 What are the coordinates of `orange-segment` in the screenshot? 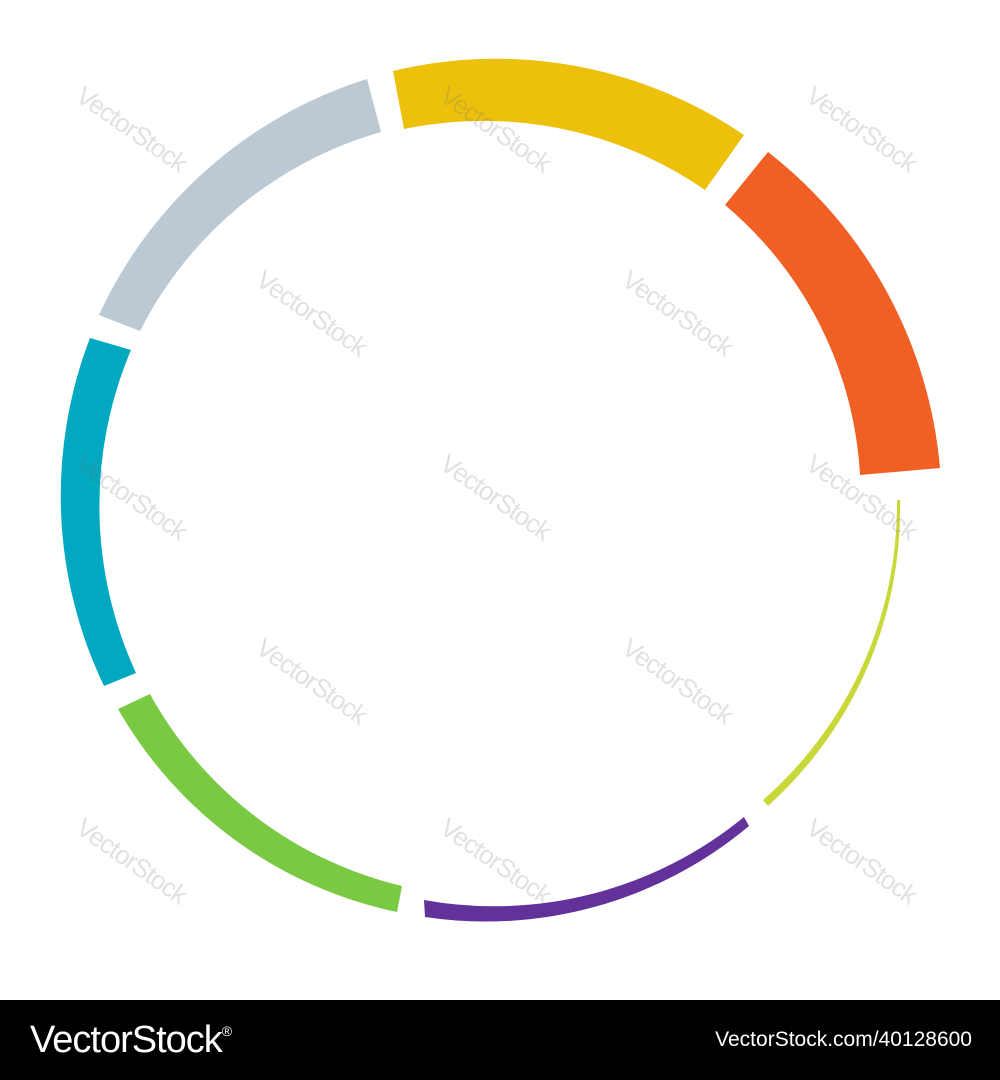 It's located at (832, 313).